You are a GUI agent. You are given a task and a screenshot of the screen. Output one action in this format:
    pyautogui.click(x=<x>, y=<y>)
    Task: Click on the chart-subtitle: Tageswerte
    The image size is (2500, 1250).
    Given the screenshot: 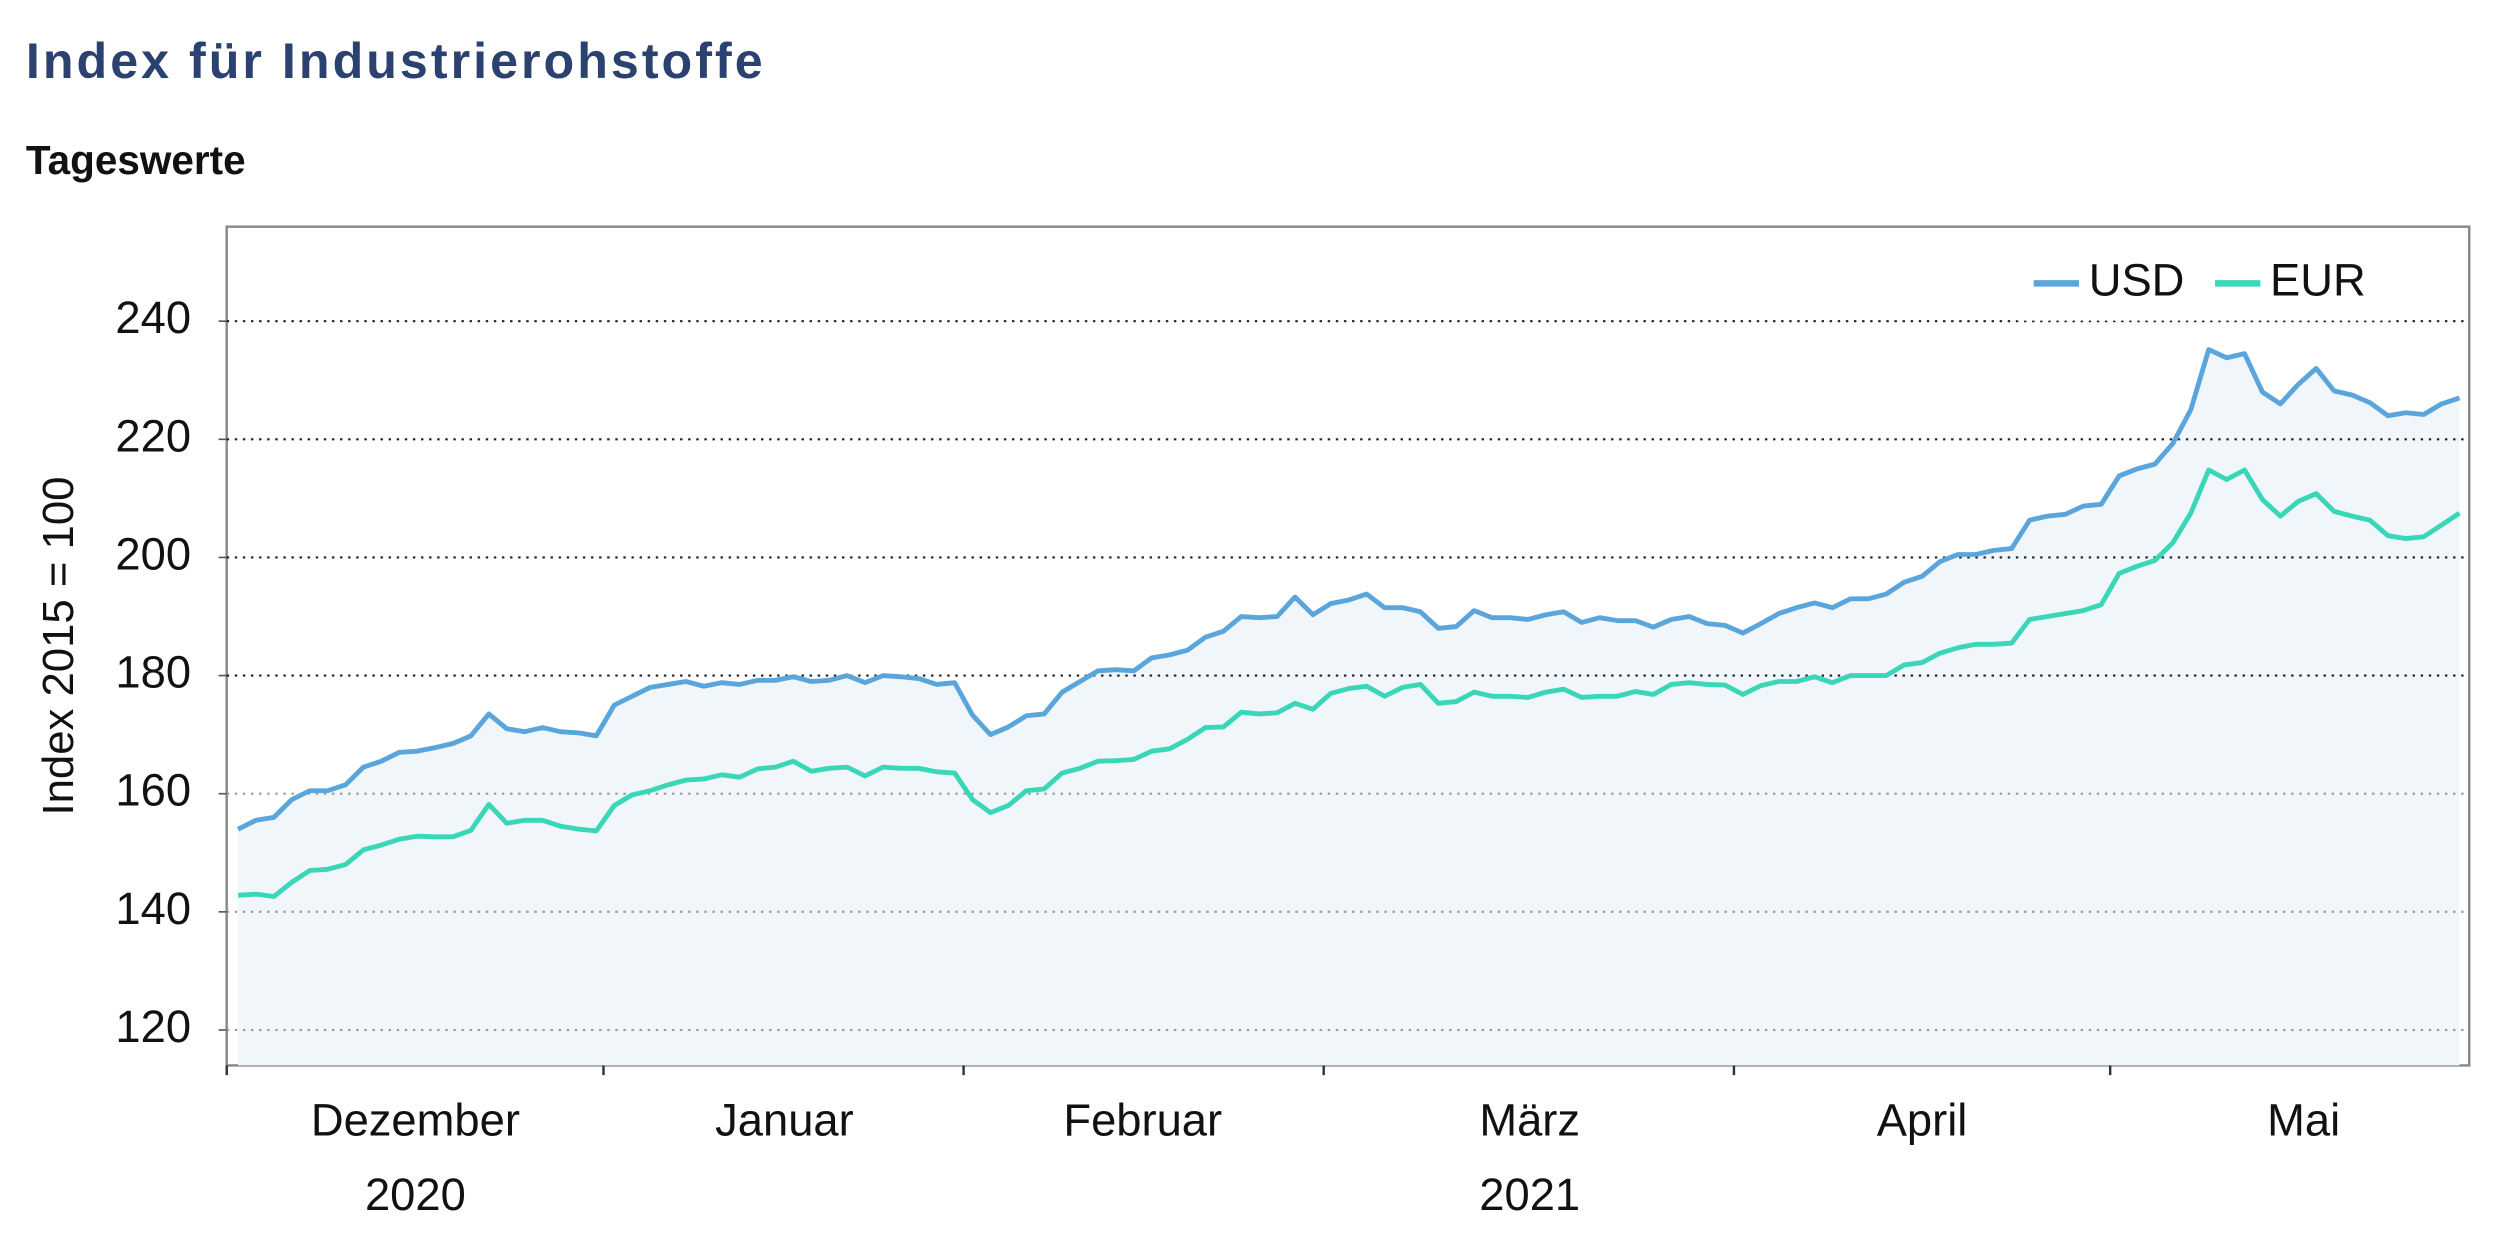 What is the action you would take?
    pyautogui.click(x=136, y=160)
    